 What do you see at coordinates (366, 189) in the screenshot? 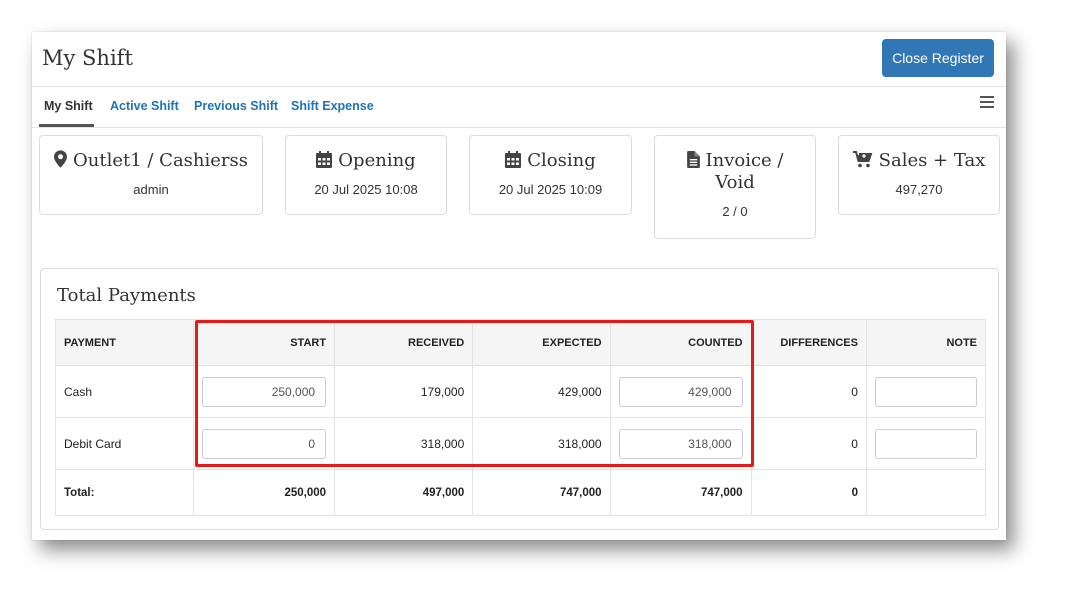
I see `opening-time: 20 Jul 2025 10:08` at bounding box center [366, 189].